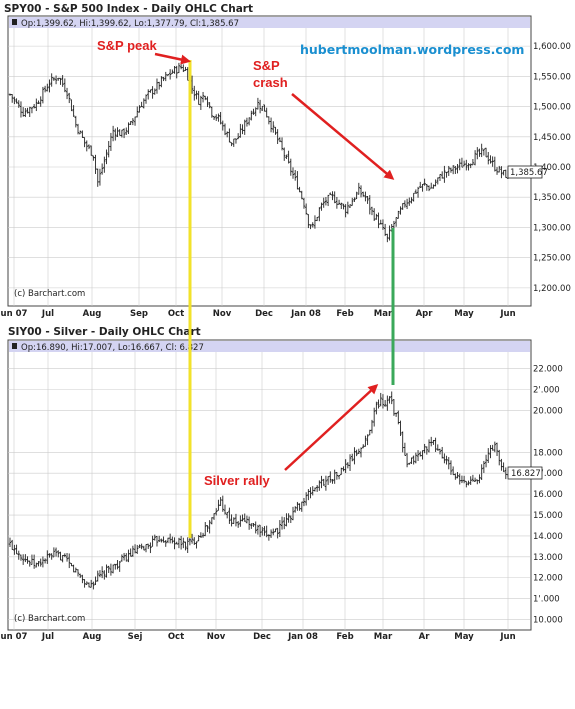  I want to click on y-tick-label: 1,550.00, so click(552, 77).